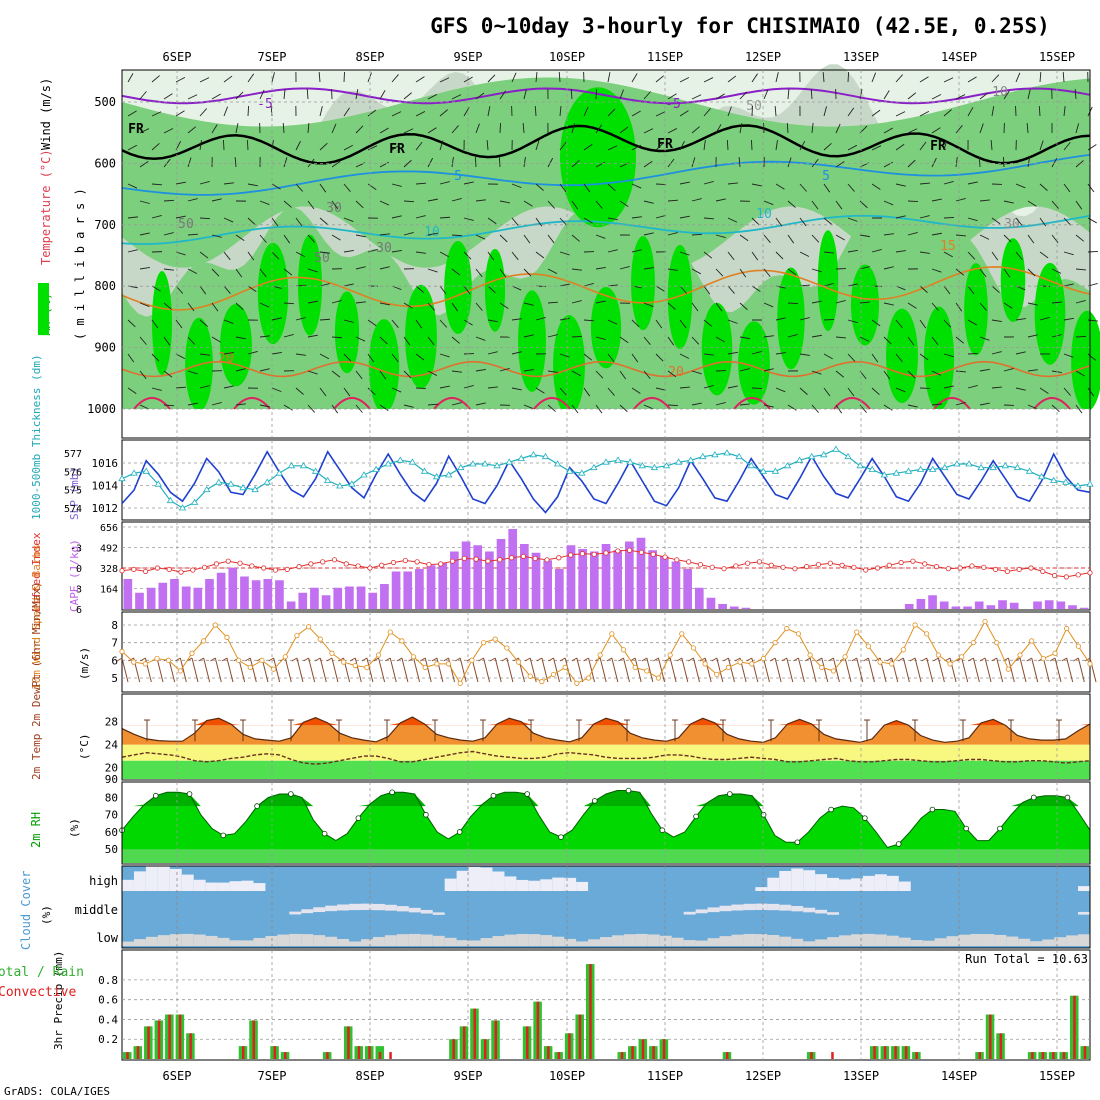  I want to click on contour-label: FR, so click(136, 129).